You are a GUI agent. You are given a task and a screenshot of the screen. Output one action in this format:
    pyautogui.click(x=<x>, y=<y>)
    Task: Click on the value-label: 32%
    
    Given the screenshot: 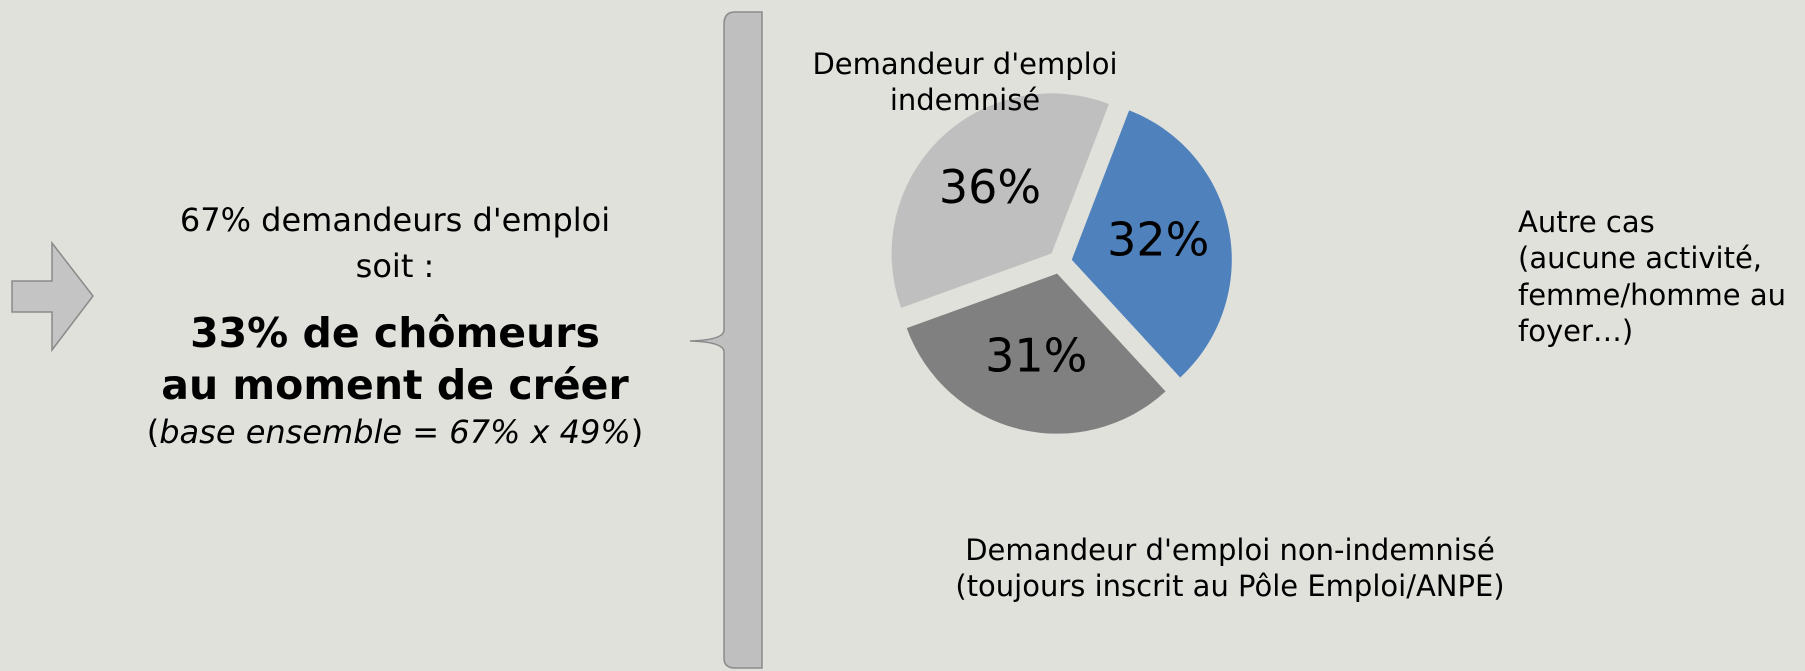 What is the action you would take?
    pyautogui.click(x=1158, y=240)
    